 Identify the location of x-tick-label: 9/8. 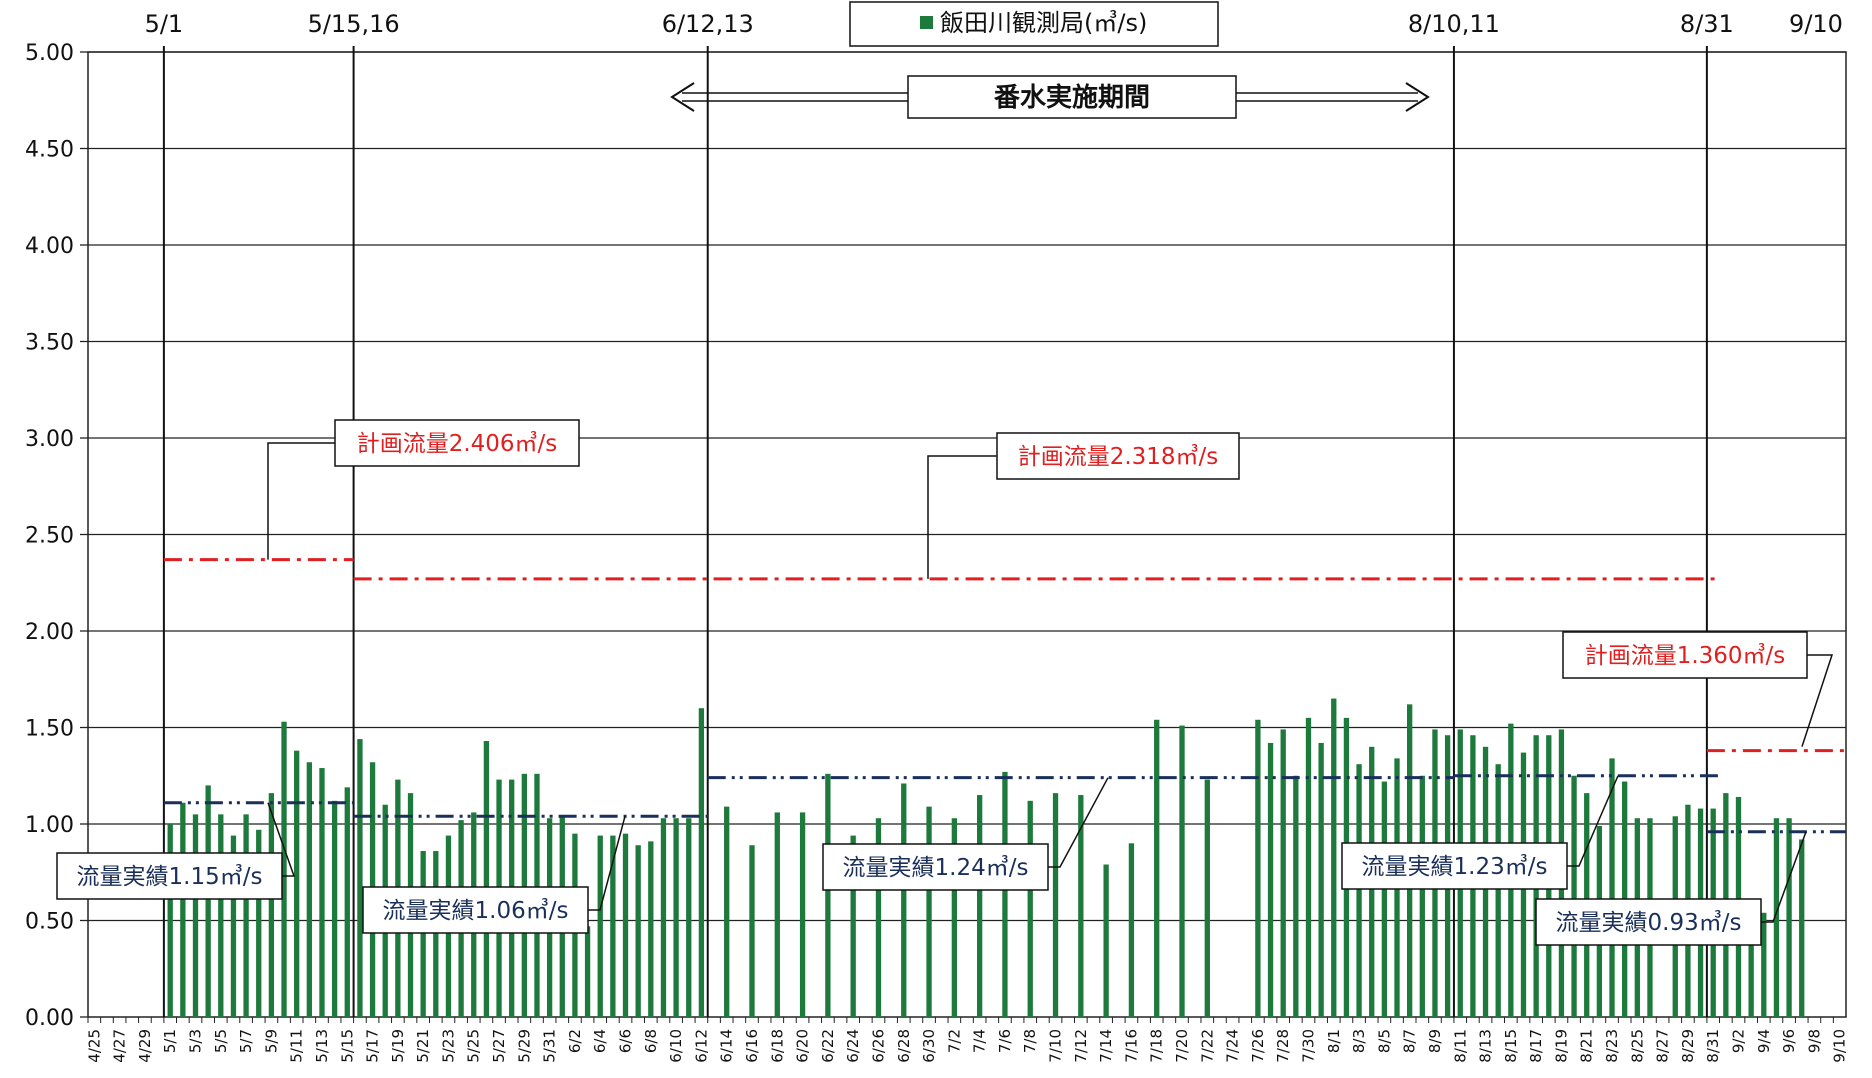
(1814, 1041).